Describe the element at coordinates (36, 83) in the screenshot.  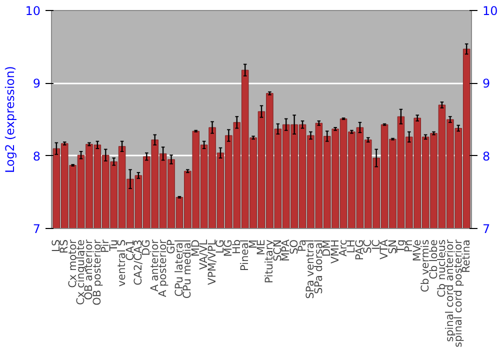
I see `y-tick-label: 9` at that location.